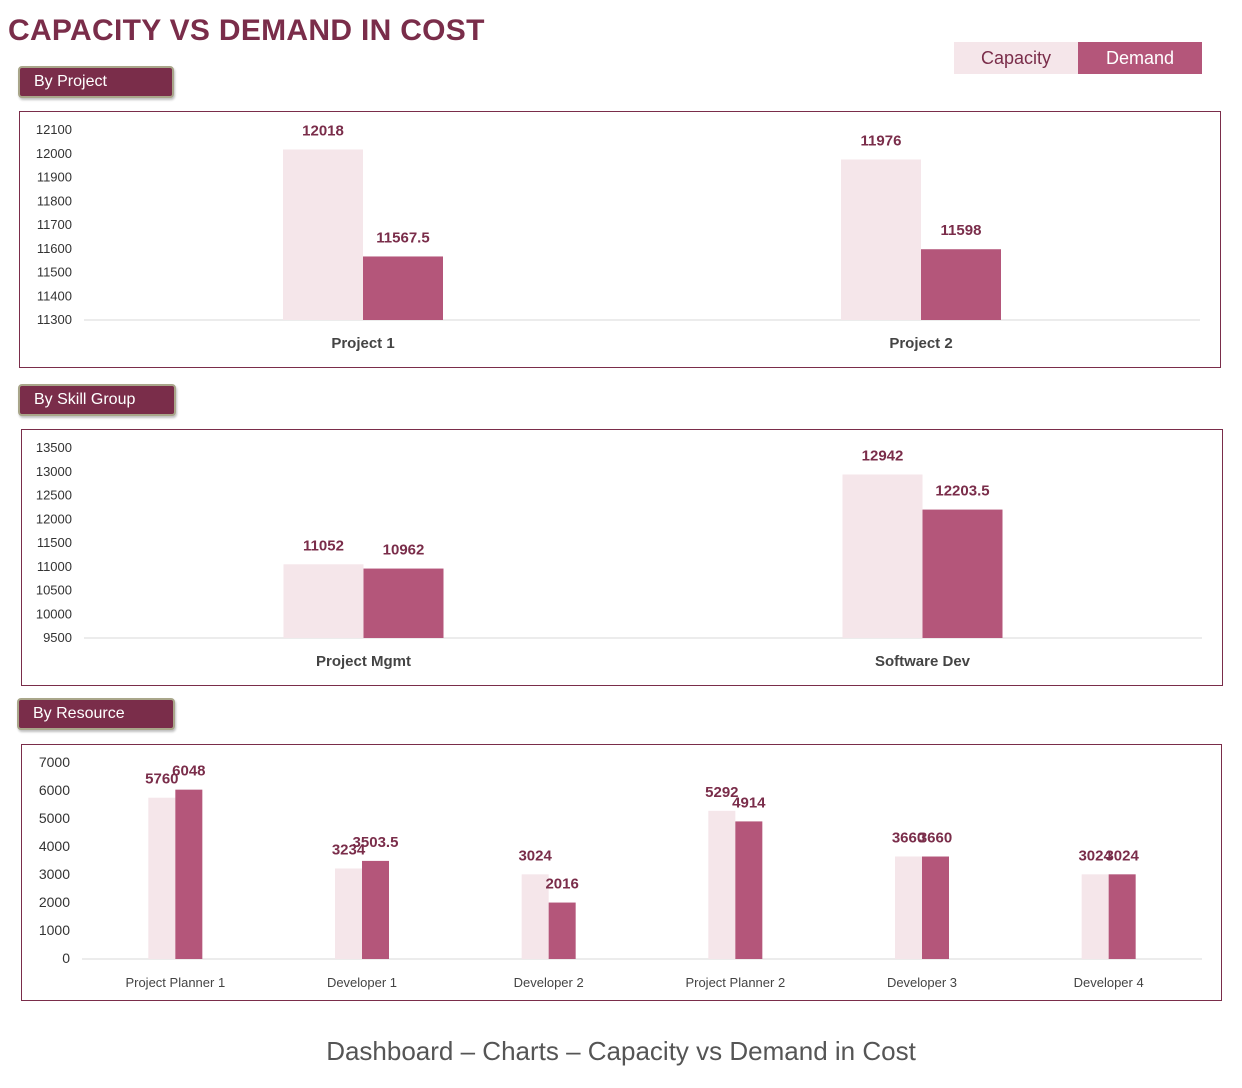  I want to click on category-label: Developer 1, so click(362, 982).